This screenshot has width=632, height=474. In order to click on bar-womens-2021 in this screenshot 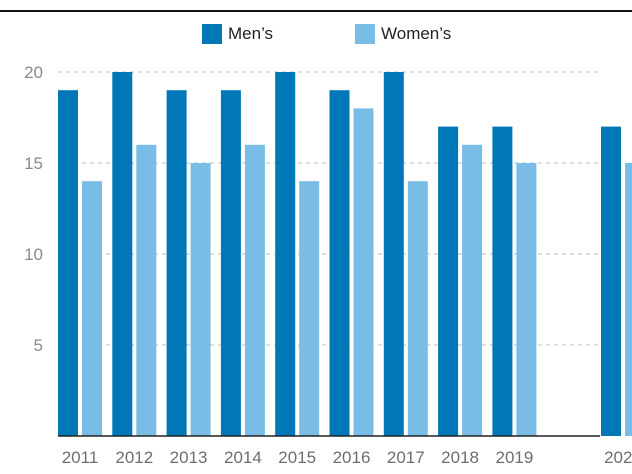, I will do `click(628, 299)`.